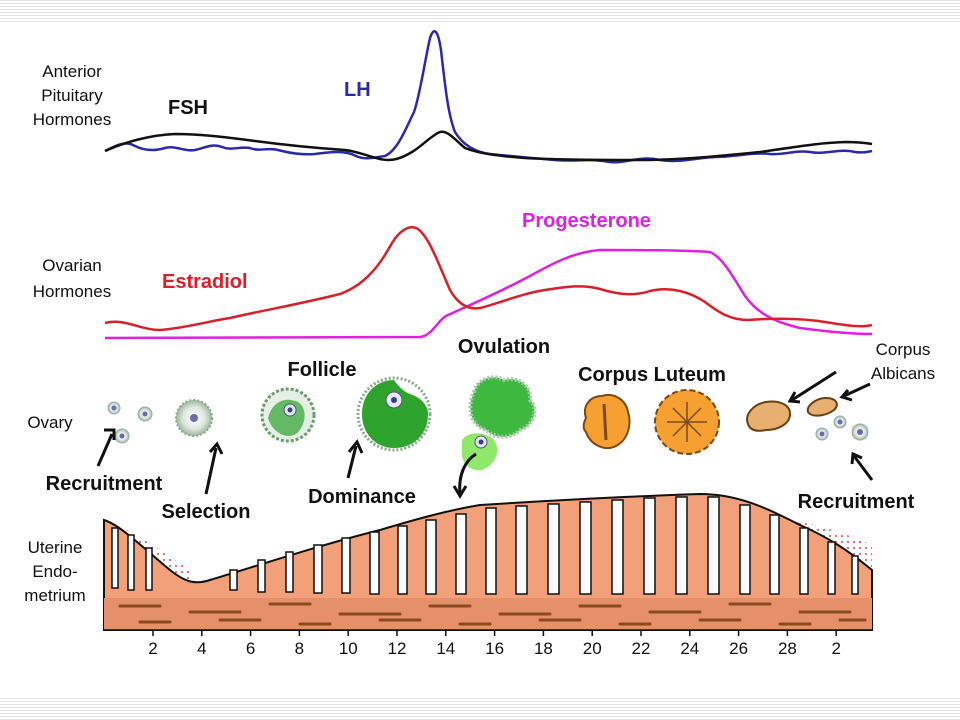 Image resolution: width=960 pixels, height=720 pixels. Describe the element at coordinates (72, 265) in the screenshot. I see `ovarian-section-label-line1: Ovarian` at that location.